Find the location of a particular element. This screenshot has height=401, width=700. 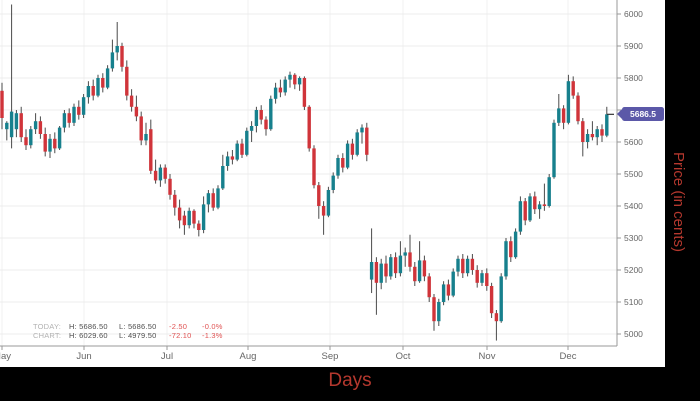

today-high: H: 5686.50 is located at coordinates (88, 326).